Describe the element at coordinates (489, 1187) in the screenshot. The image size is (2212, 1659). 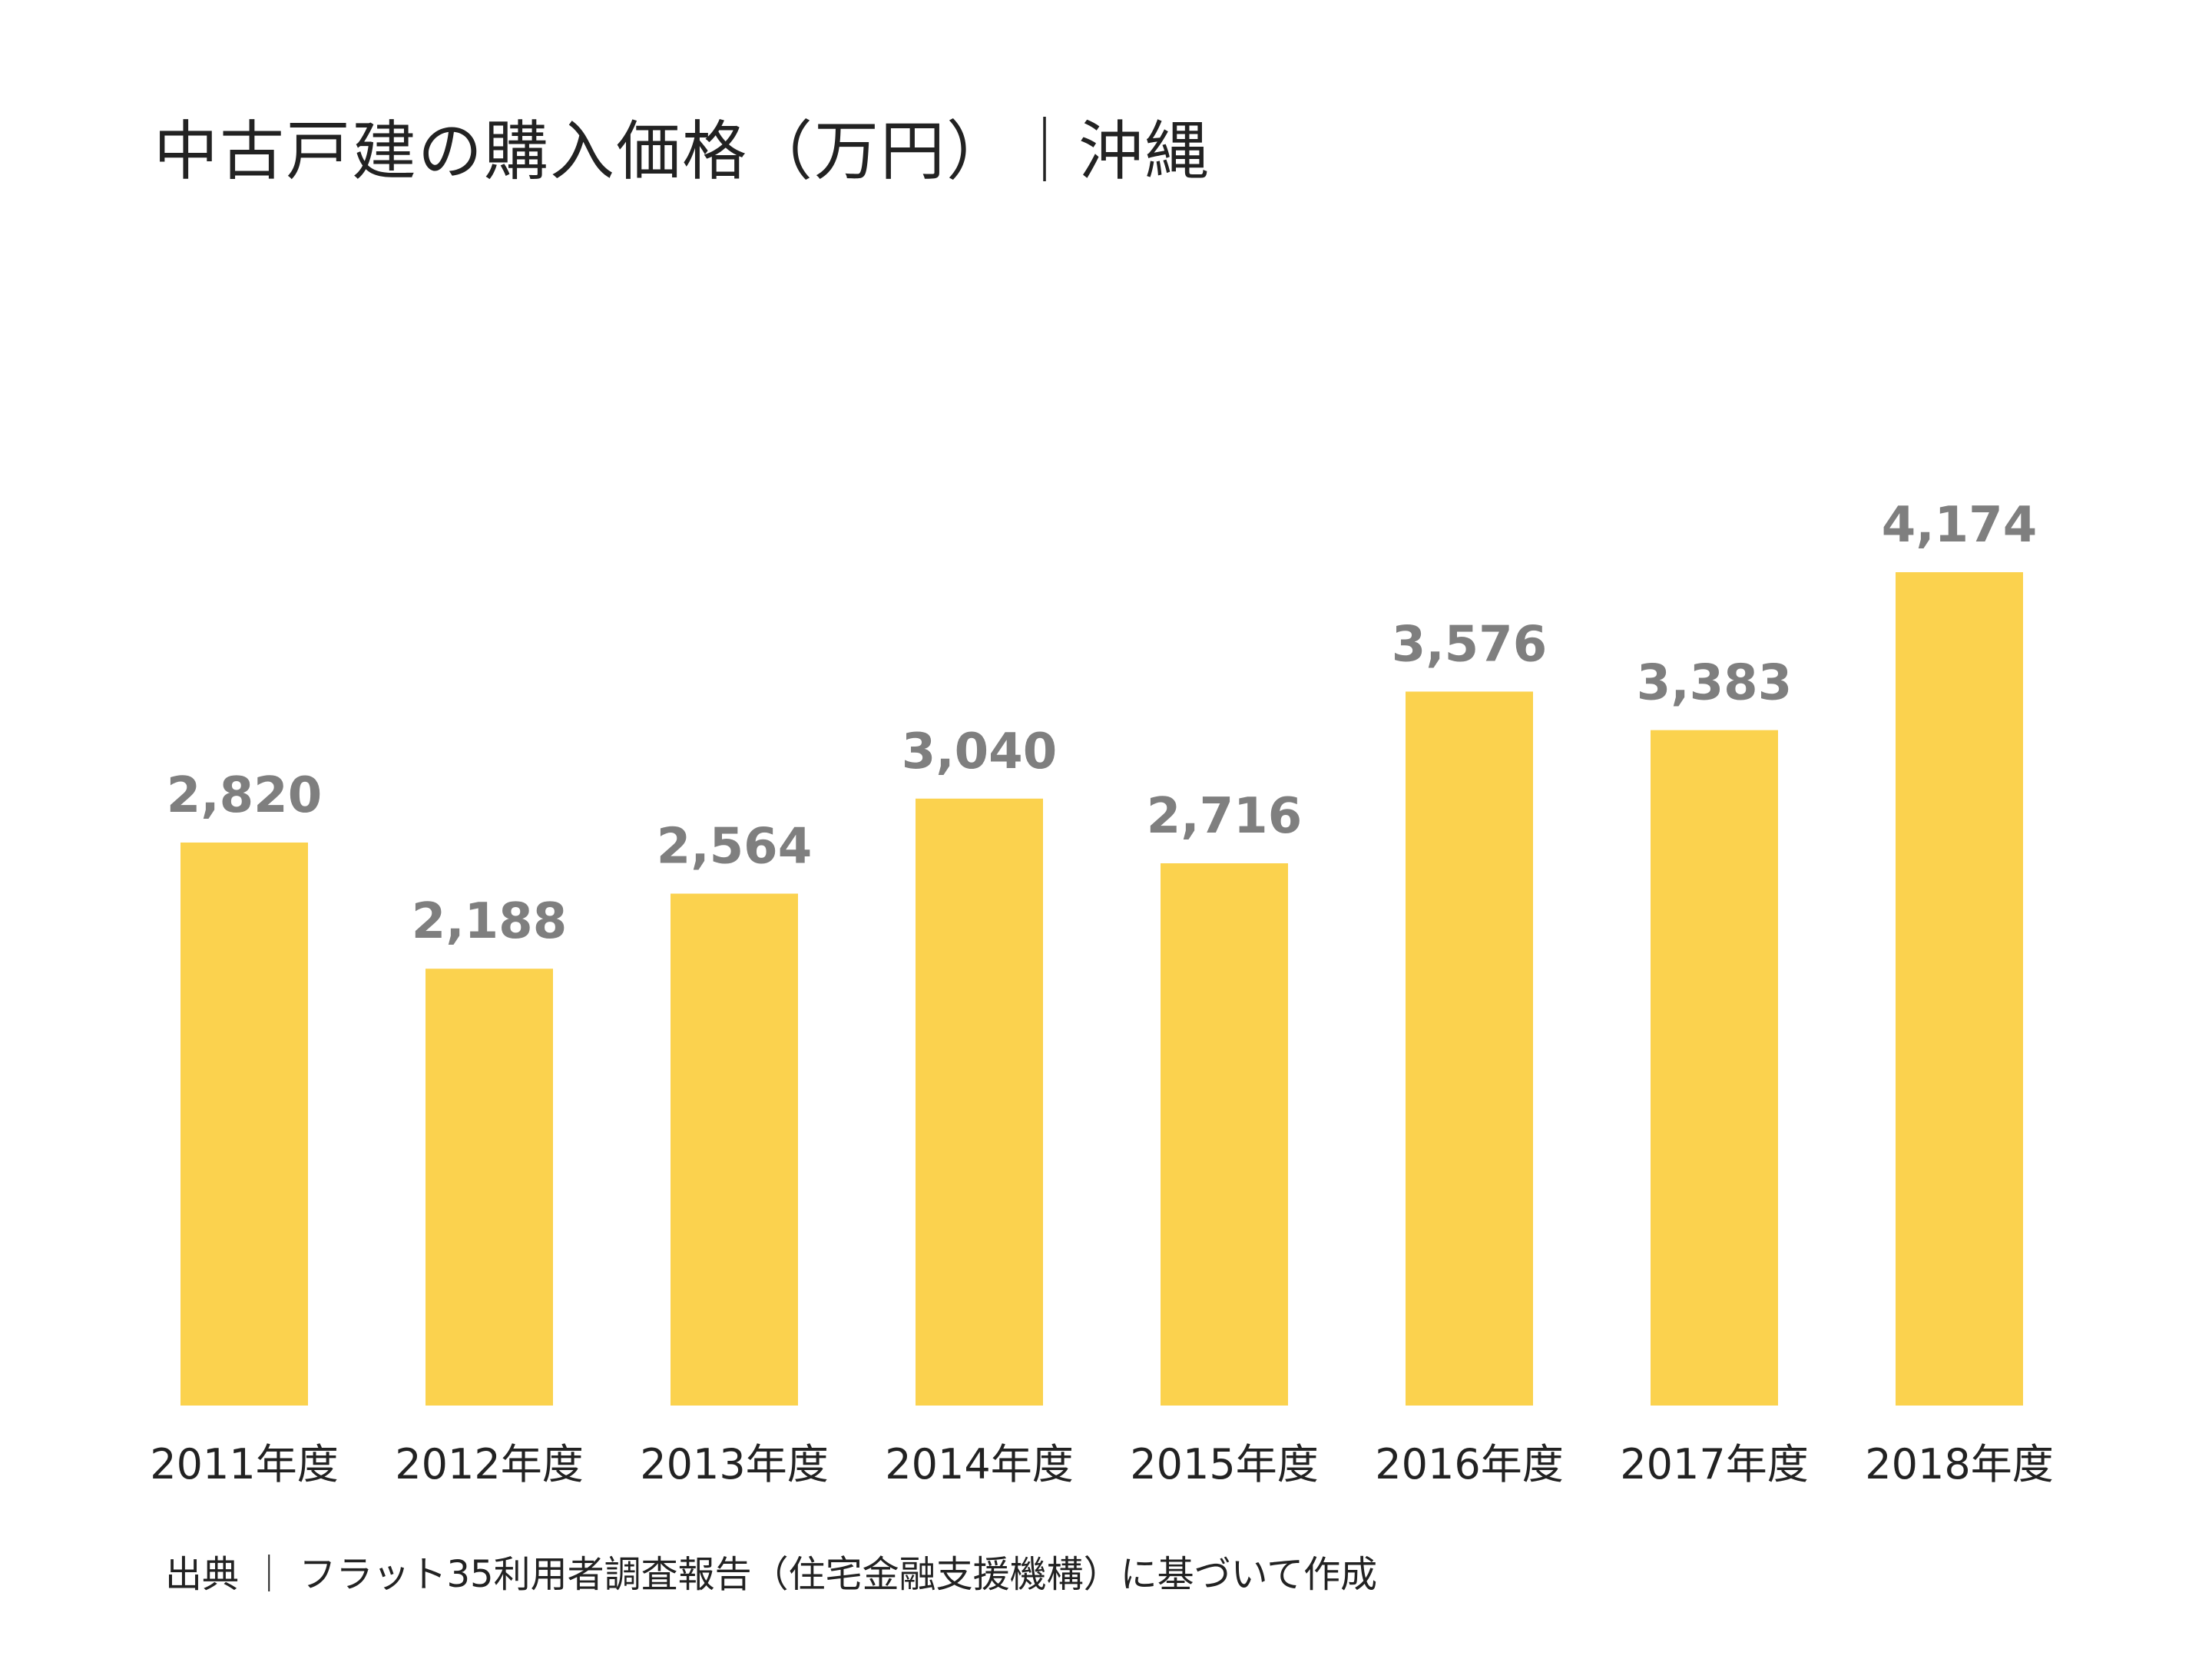
I see `bar-2012年度` at that location.